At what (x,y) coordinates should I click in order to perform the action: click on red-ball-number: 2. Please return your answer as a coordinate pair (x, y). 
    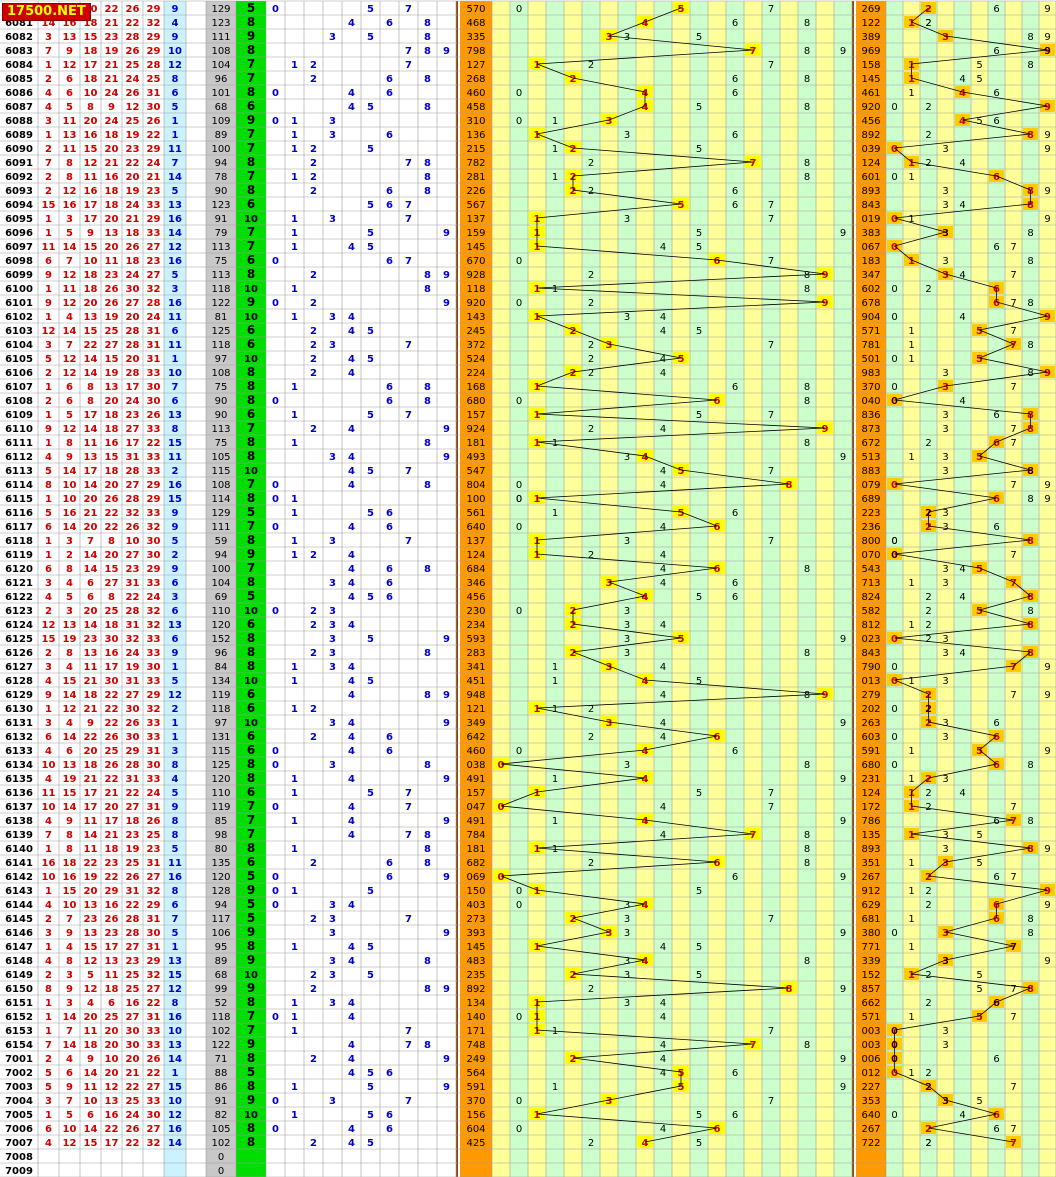
    Looking at the image, I should click on (48, 79).